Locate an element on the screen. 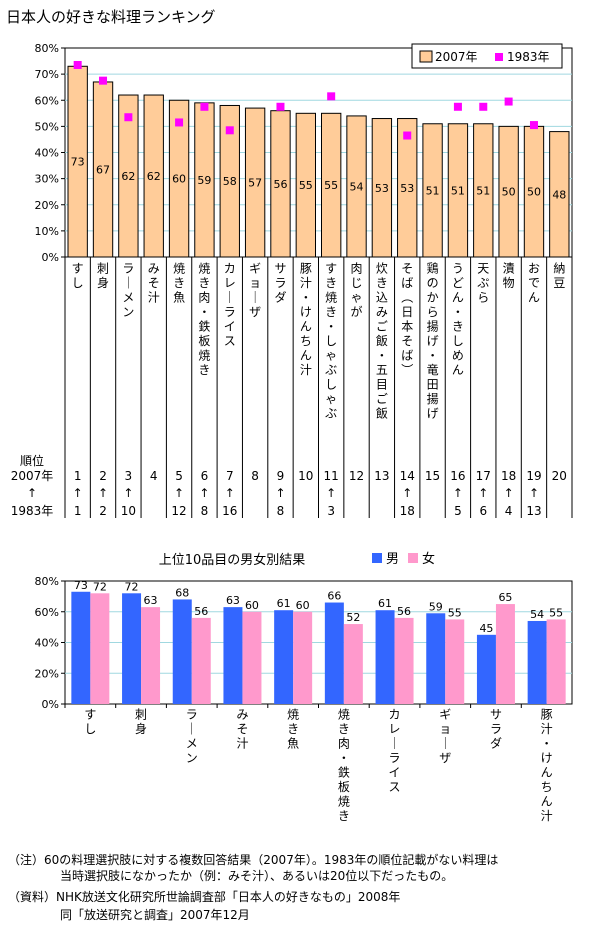 Image resolution: width=598 pixels, height=935 pixels. rank-2007: 18 is located at coordinates (508, 476).